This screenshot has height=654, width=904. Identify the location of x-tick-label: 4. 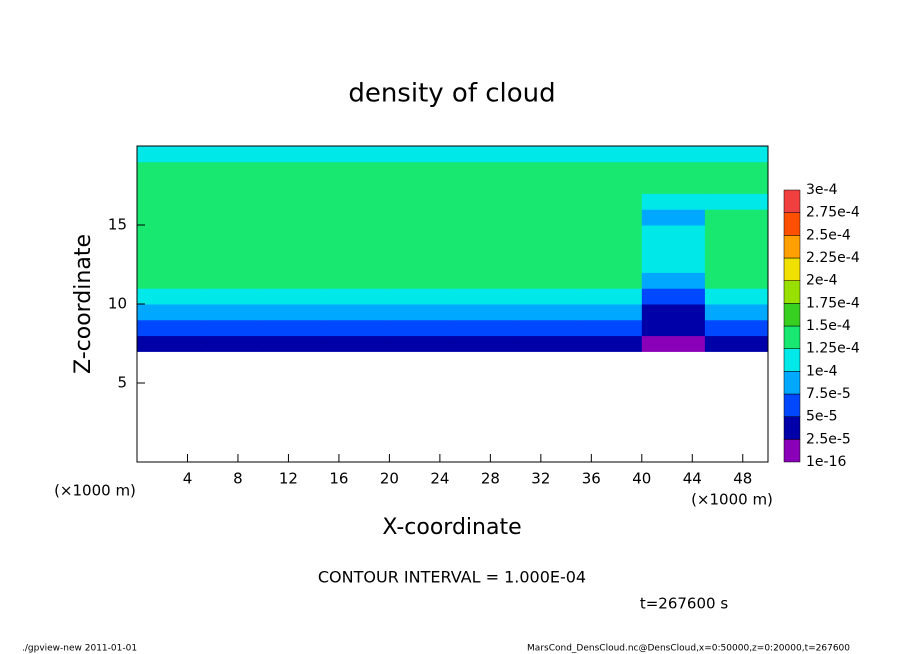
(188, 479).